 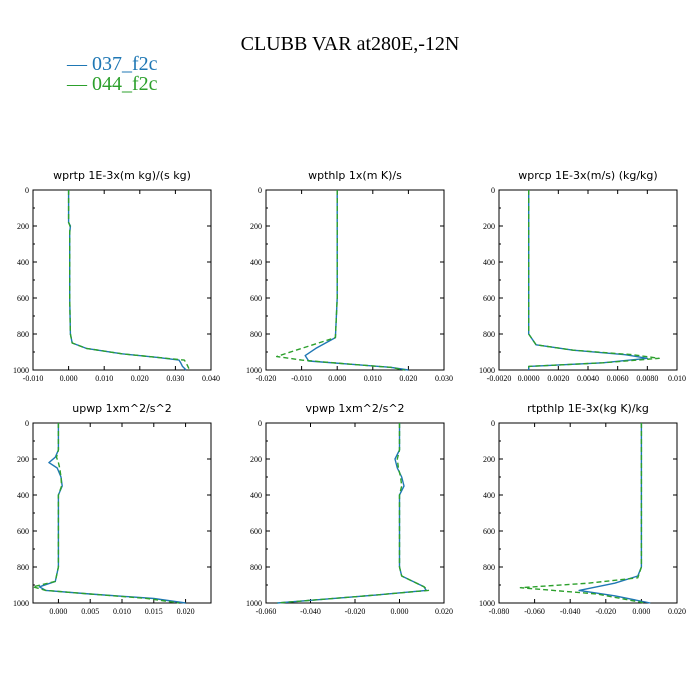 What do you see at coordinates (90, 611) in the screenshot?
I see `x-tick-label: 0.005` at bounding box center [90, 611].